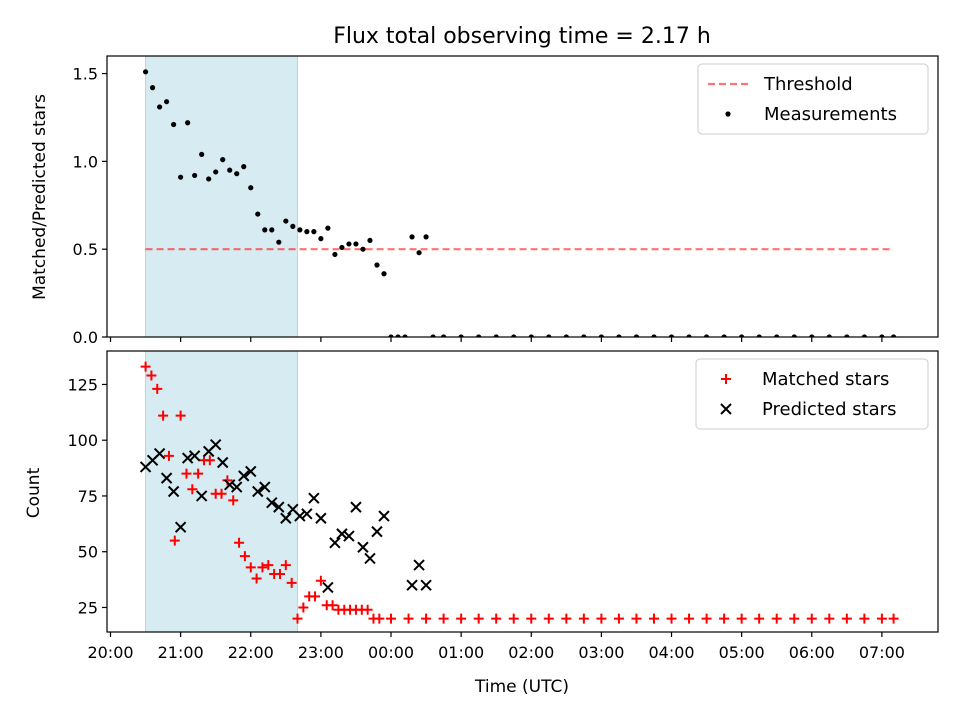 The width and height of the screenshot is (960, 724). What do you see at coordinates (34, 492) in the screenshot?
I see `bottom-axis-ylabel: Count` at bounding box center [34, 492].